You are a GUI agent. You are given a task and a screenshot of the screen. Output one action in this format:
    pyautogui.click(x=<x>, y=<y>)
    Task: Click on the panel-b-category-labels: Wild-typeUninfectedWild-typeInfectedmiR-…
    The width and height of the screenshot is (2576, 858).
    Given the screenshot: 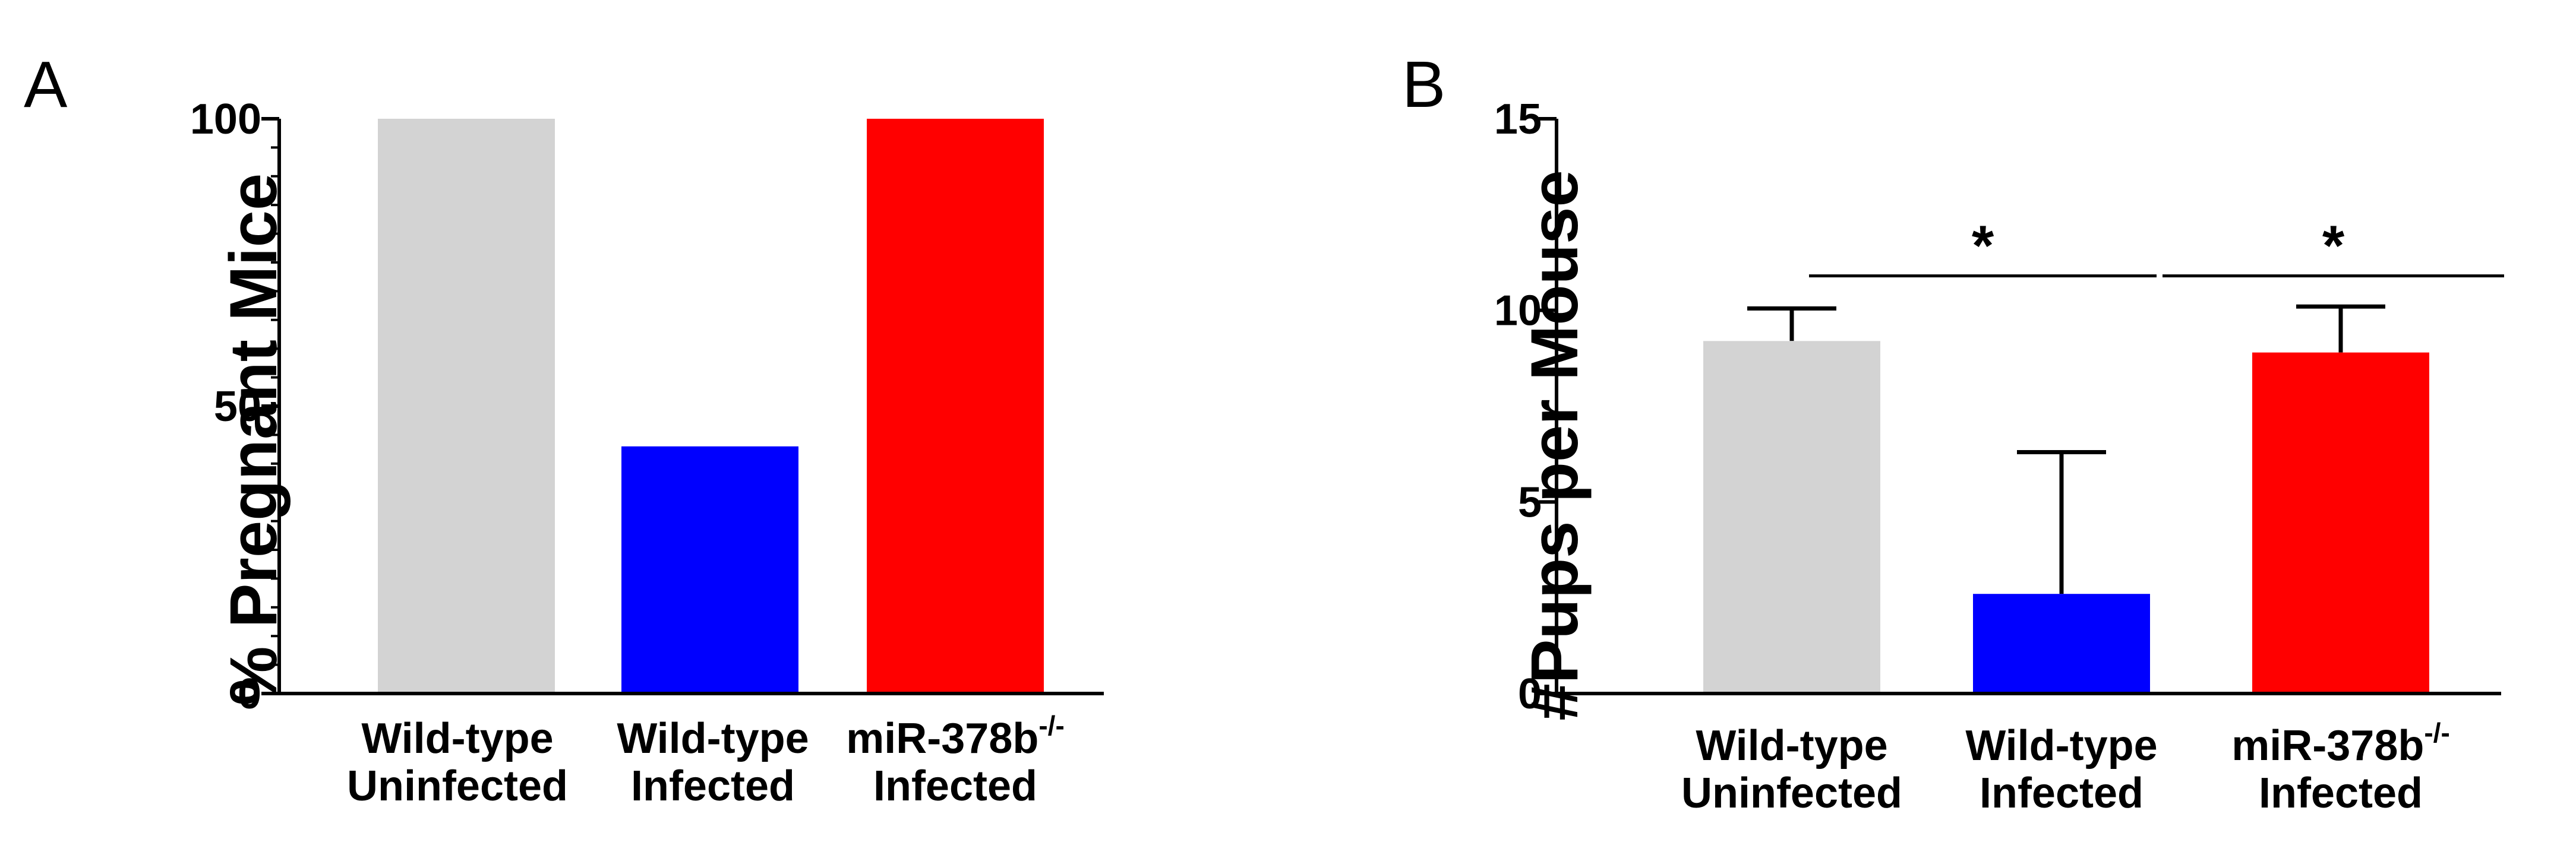 What is the action you would take?
    pyautogui.click(x=2065, y=767)
    